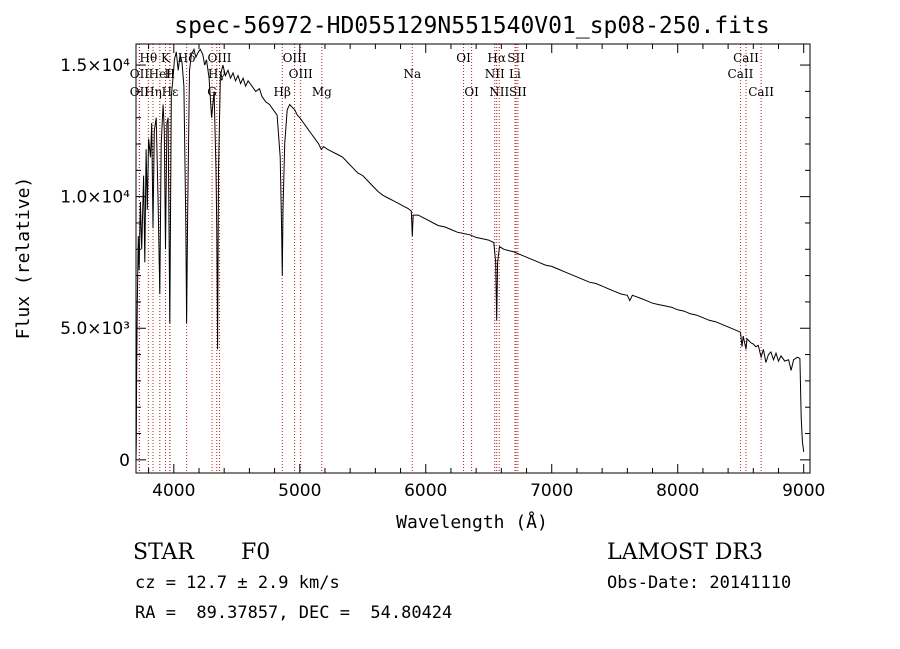  What do you see at coordinates (166, 58) in the screenshot?
I see `line-marker-label: K` at bounding box center [166, 58].